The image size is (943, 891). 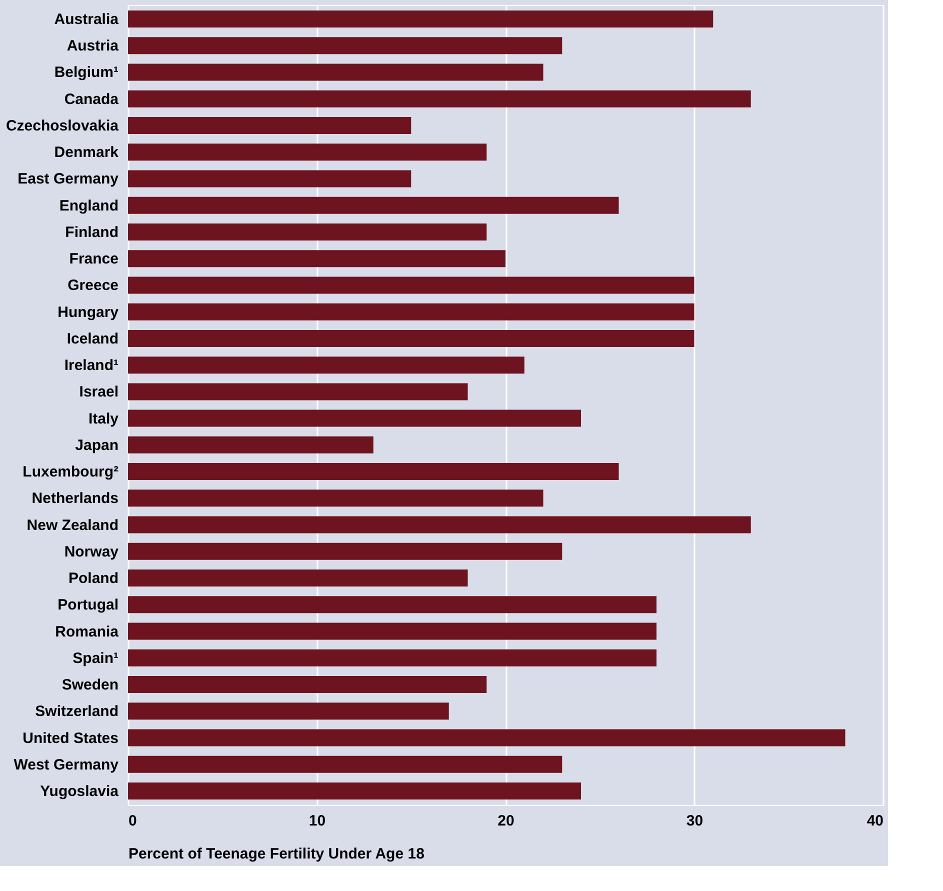 I want to click on x-tick-label: 40, so click(x=875, y=821).